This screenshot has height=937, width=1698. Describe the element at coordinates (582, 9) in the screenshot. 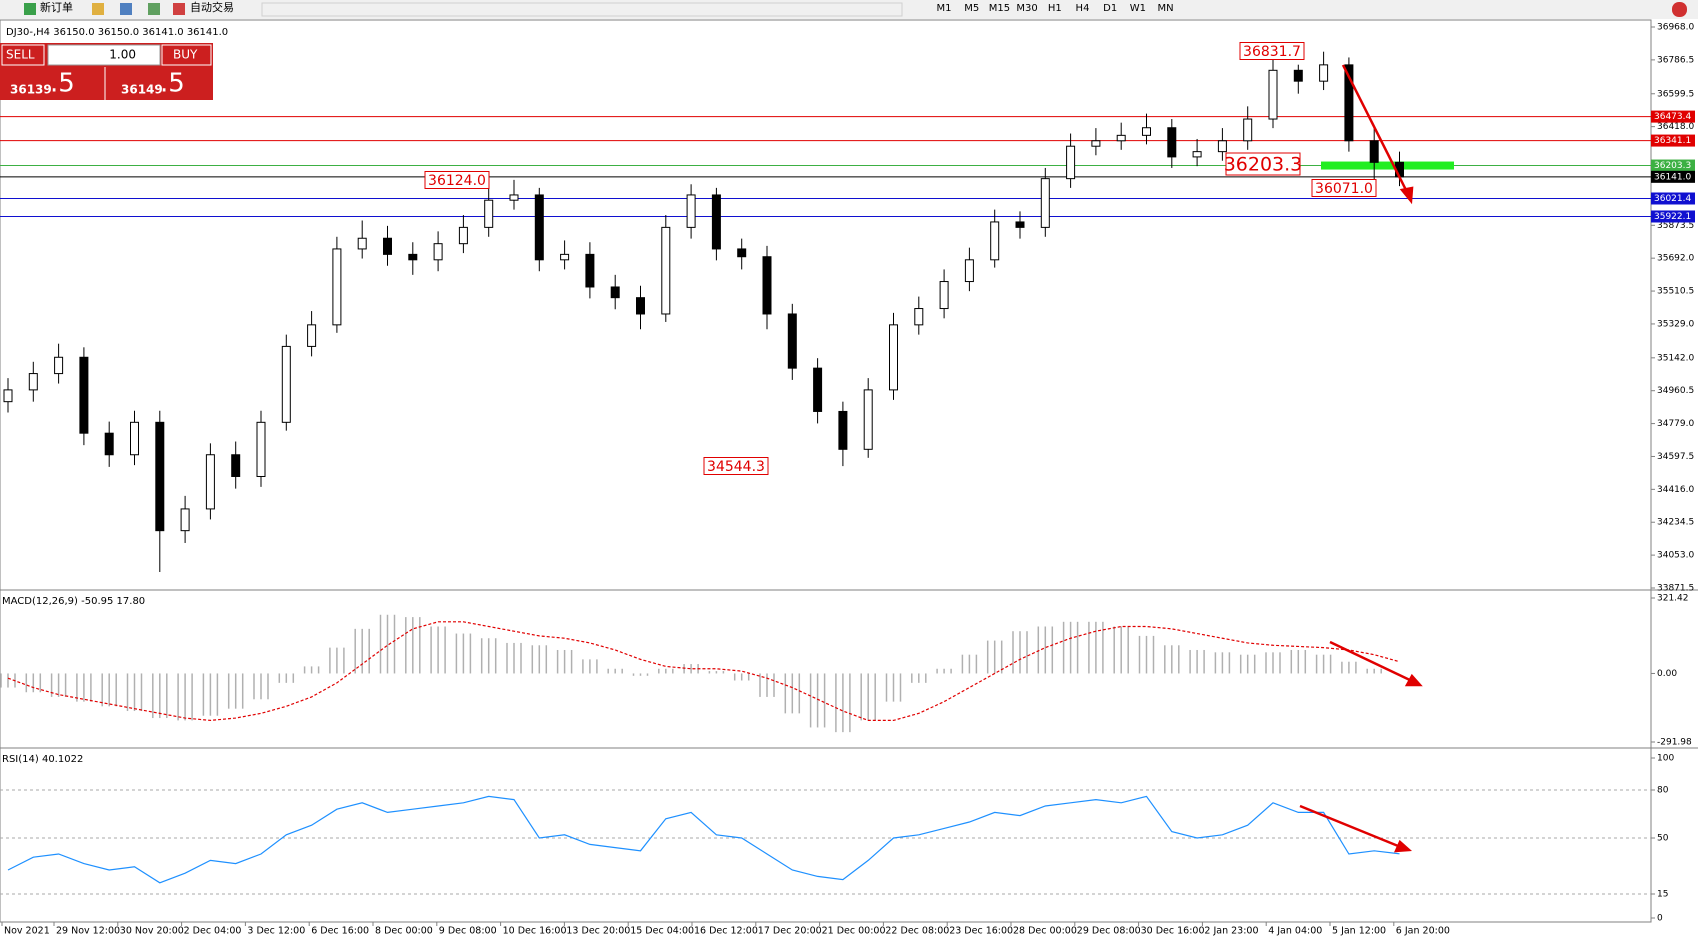

I see `toolbar-tools` at that location.